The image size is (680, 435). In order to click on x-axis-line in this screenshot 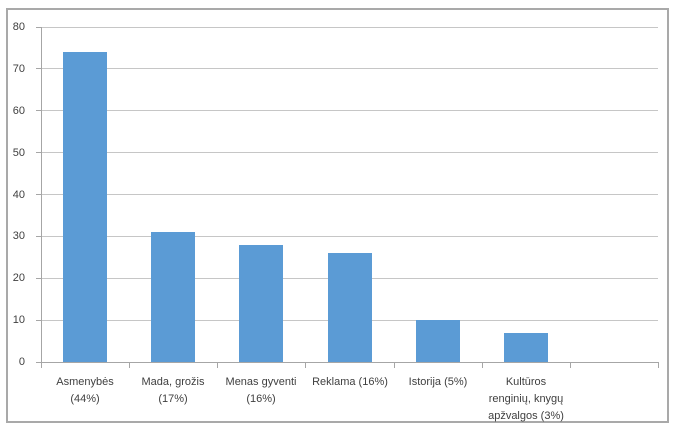, I will do `click(350, 362)`.